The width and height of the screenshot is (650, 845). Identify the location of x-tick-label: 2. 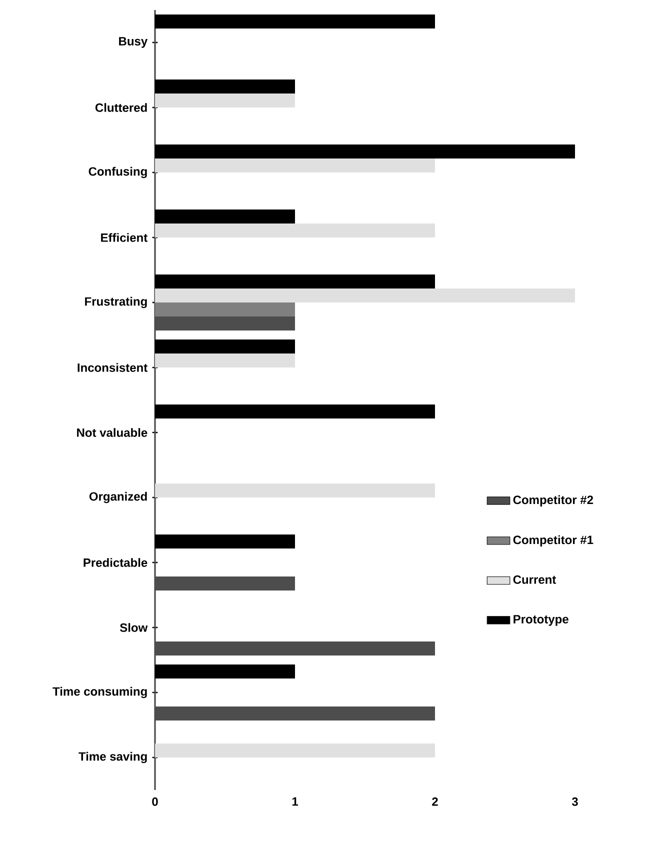
(435, 801).